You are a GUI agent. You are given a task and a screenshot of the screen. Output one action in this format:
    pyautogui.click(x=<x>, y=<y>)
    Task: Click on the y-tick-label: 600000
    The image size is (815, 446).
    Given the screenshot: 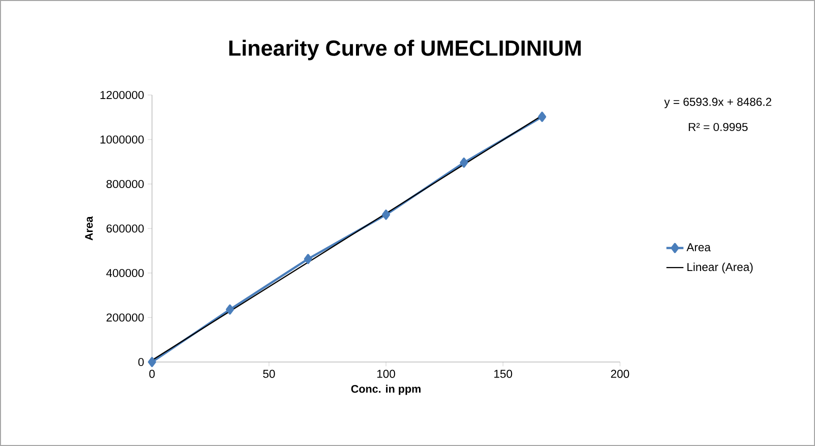 What is the action you would take?
    pyautogui.click(x=125, y=228)
    